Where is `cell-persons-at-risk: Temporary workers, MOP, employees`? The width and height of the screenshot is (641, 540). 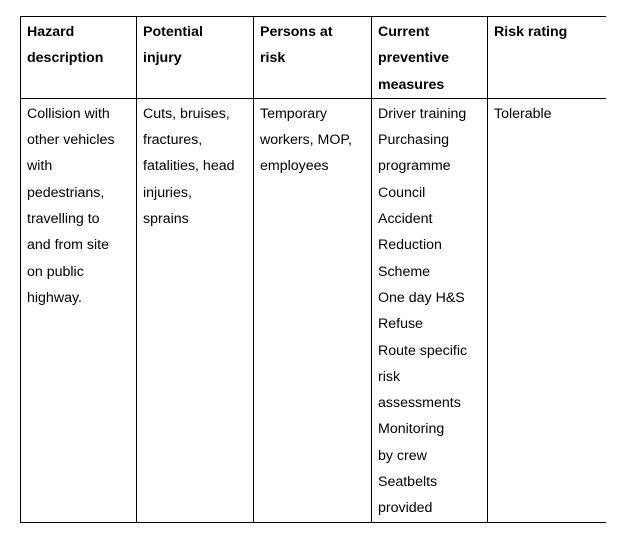 cell-persons-at-risk: Temporary workers, MOP, employees is located at coordinates (312, 310).